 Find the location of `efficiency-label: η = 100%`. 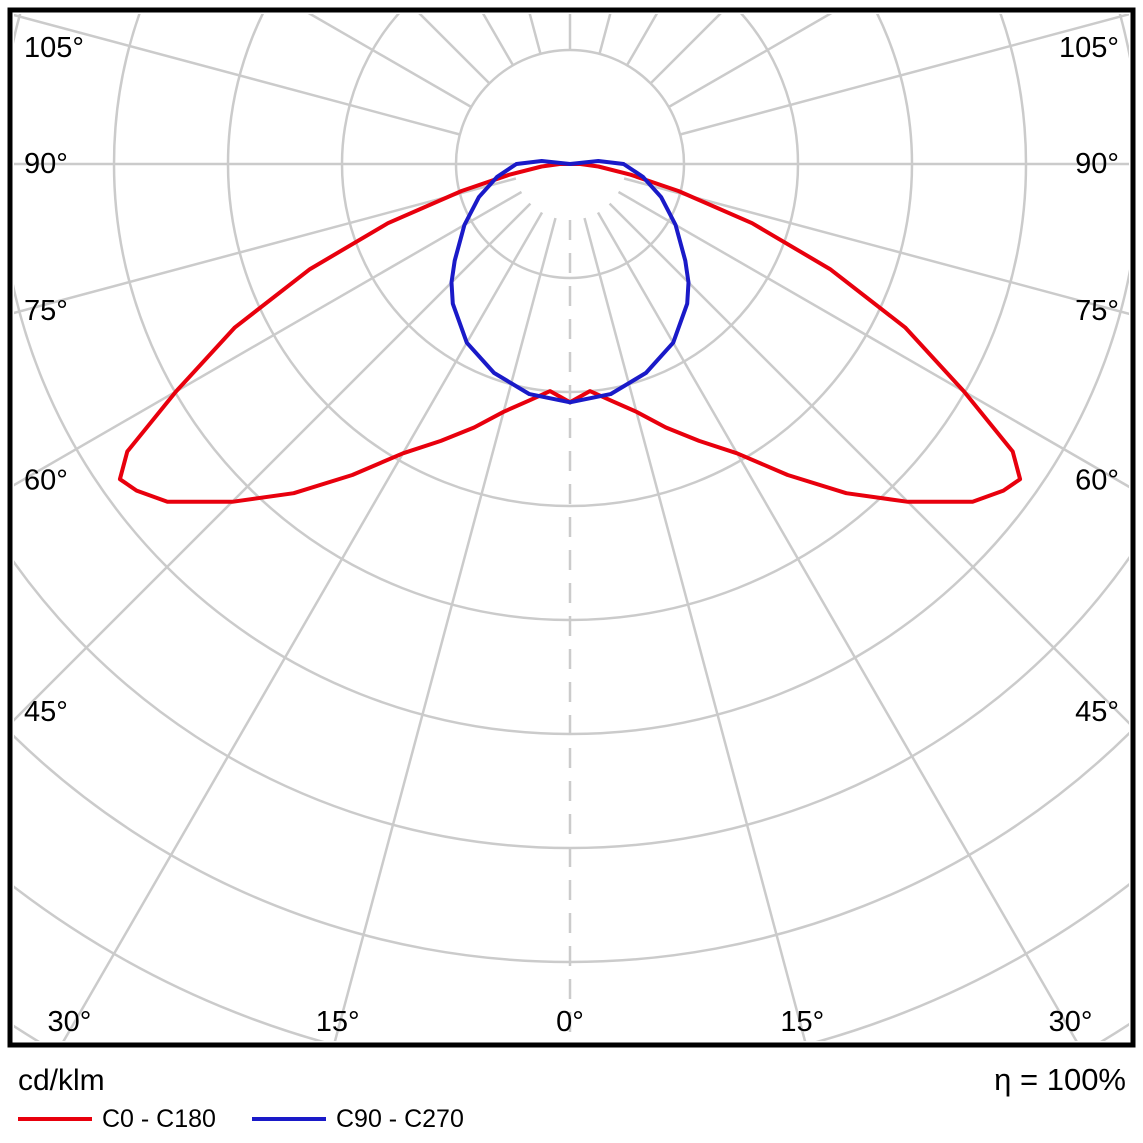

efficiency-label: η = 100% is located at coordinates (1060, 1079).